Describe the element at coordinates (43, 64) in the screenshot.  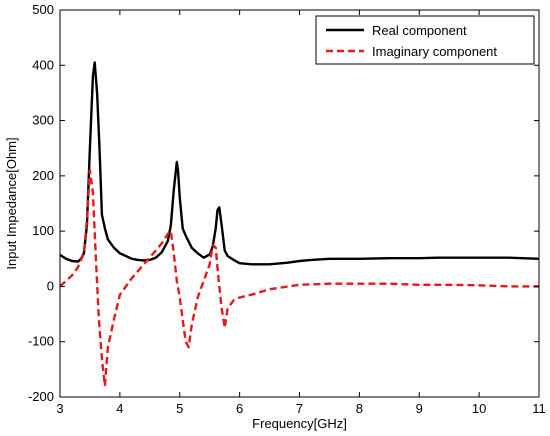
I see `y-tick-label: 400` at that location.